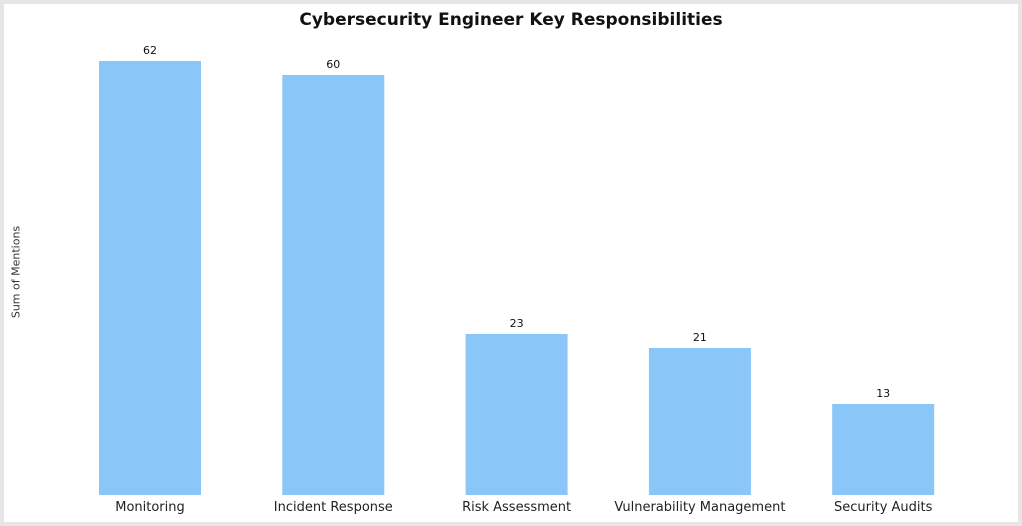  I want to click on data-label-vulnerability-management: 21, so click(700, 337).